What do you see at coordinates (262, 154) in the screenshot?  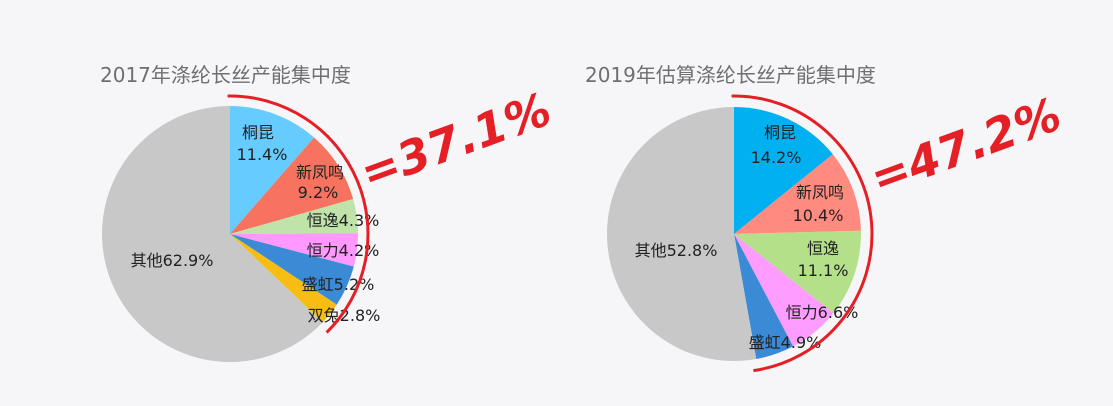 I see `slice-value-桐昆: 11.4%` at bounding box center [262, 154].